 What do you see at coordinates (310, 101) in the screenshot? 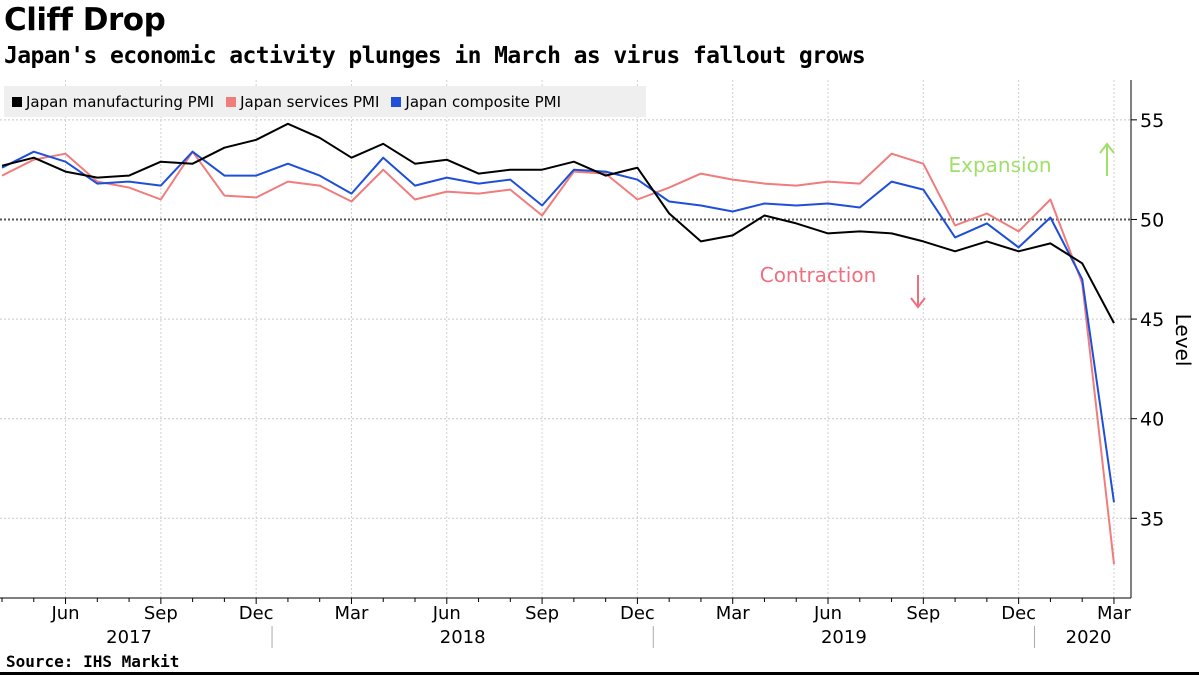
I see `legend-label-services: Japan services PMI` at bounding box center [310, 101].